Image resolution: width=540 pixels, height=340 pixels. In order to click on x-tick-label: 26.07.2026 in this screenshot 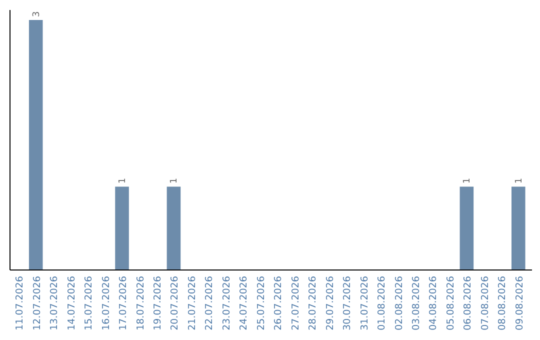, I will do `click(278, 303)`.